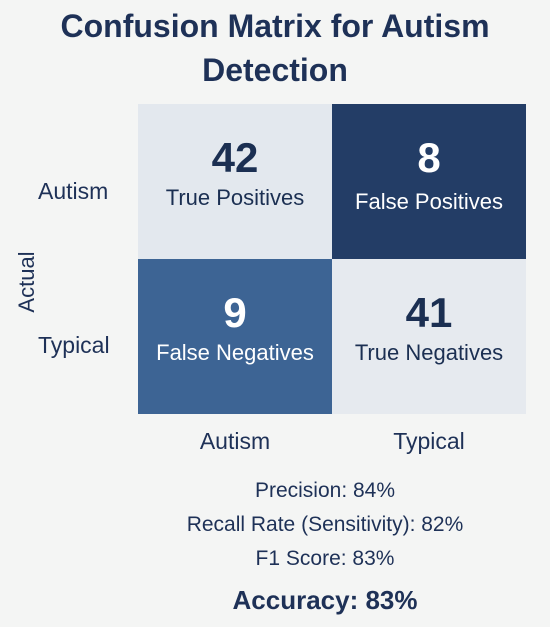 Image resolution: width=550 pixels, height=627 pixels. Describe the element at coordinates (26, 282) in the screenshot. I see `y-axis-title: Actual` at that location.